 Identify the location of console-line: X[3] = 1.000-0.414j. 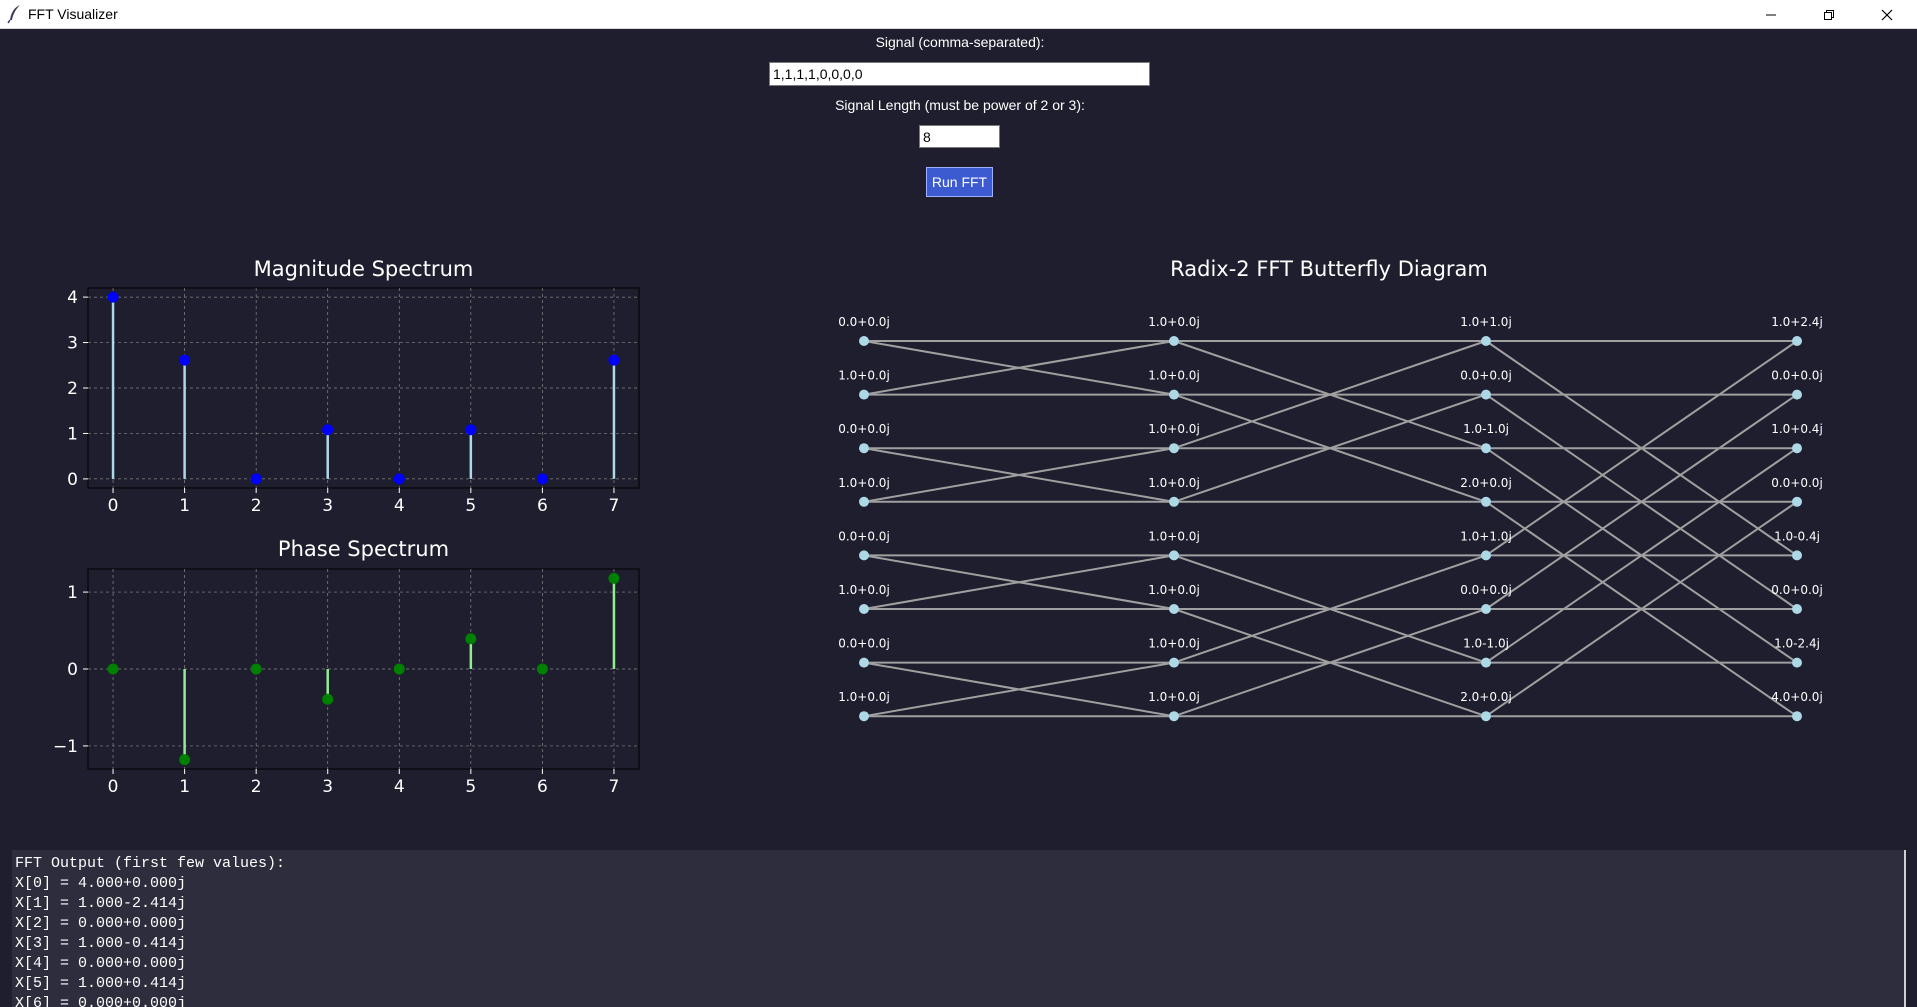
(101, 943).